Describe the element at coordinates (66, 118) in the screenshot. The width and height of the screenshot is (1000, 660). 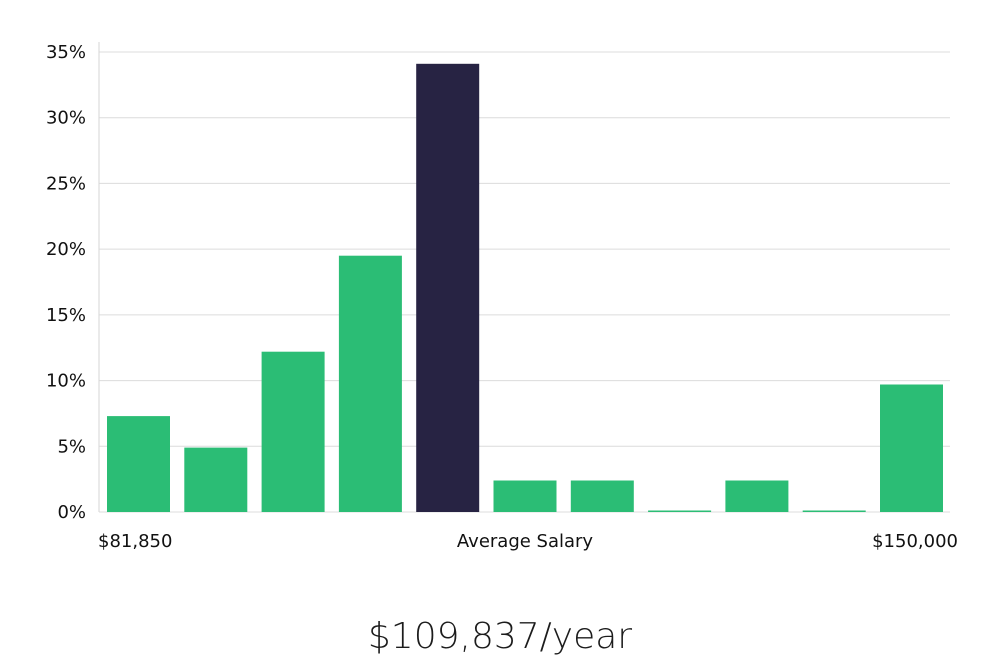
I see `y-tick-label: 30%` at that location.